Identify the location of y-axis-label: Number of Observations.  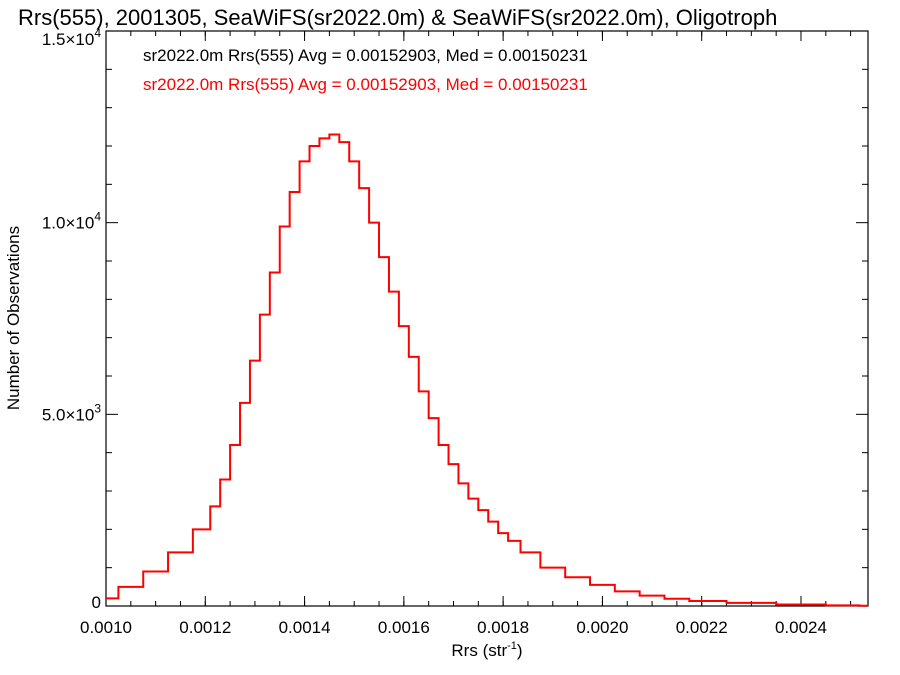
(13, 318).